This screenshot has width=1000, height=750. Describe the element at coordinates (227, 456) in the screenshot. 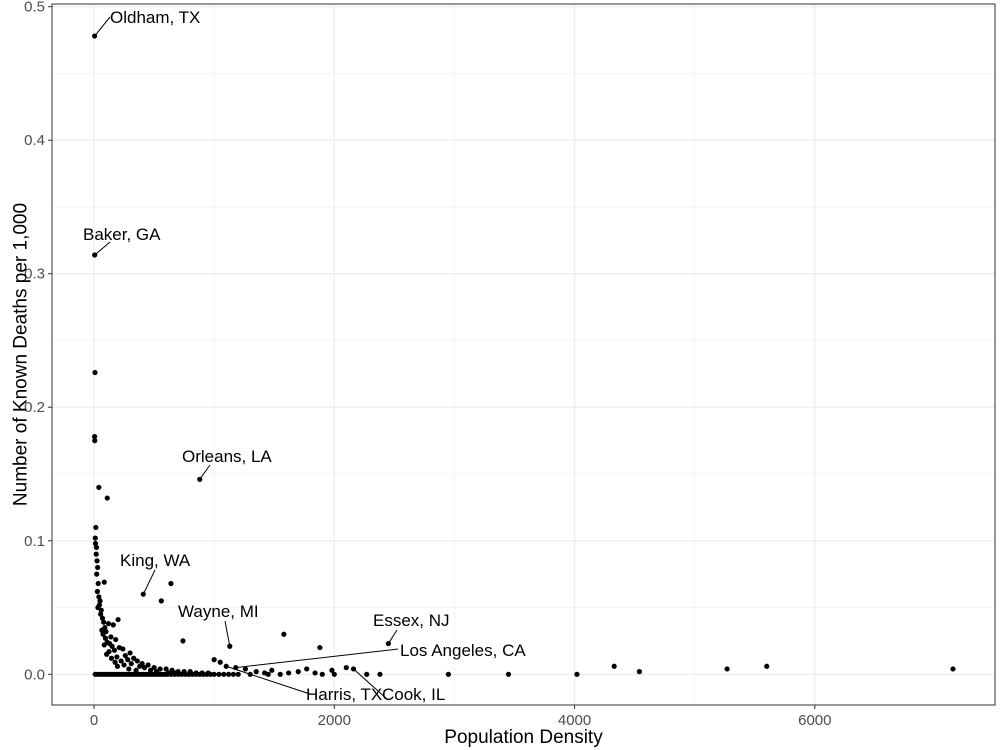

I see `annotation-label: Orleans, LA` at that location.